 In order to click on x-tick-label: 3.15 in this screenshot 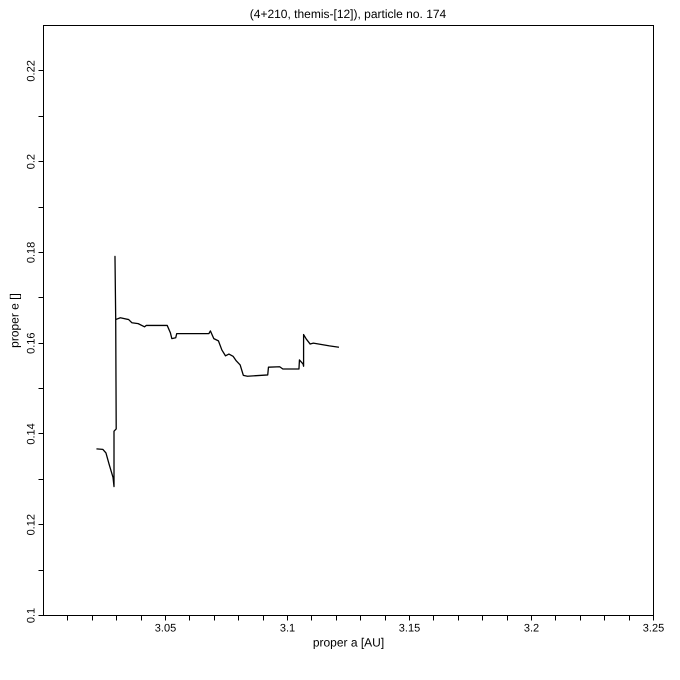, I will do `click(409, 628)`.